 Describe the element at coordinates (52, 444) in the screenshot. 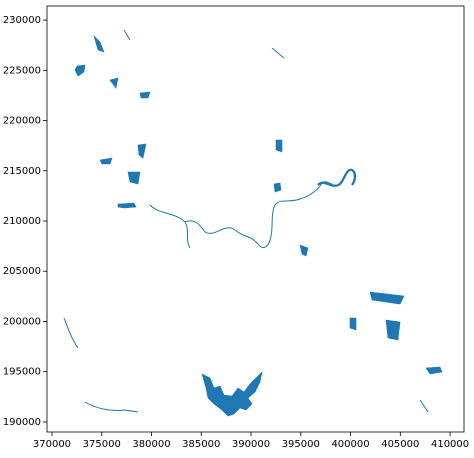

I see `x-tick-label: 370000` at that location.